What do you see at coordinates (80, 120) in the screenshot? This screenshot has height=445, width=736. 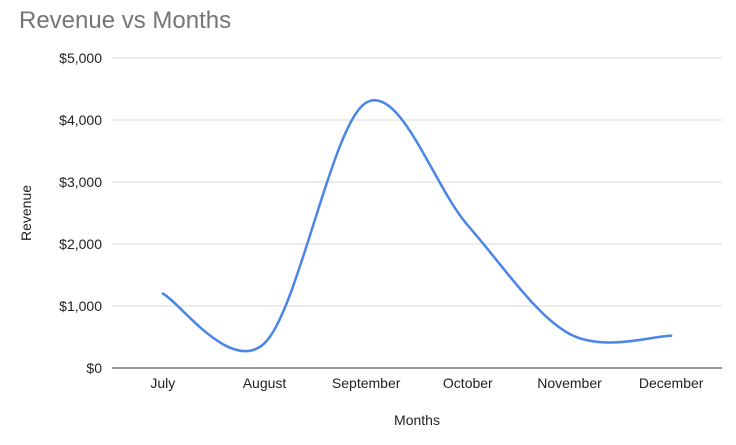 I see `y-tick-label: $4,000` at bounding box center [80, 120].